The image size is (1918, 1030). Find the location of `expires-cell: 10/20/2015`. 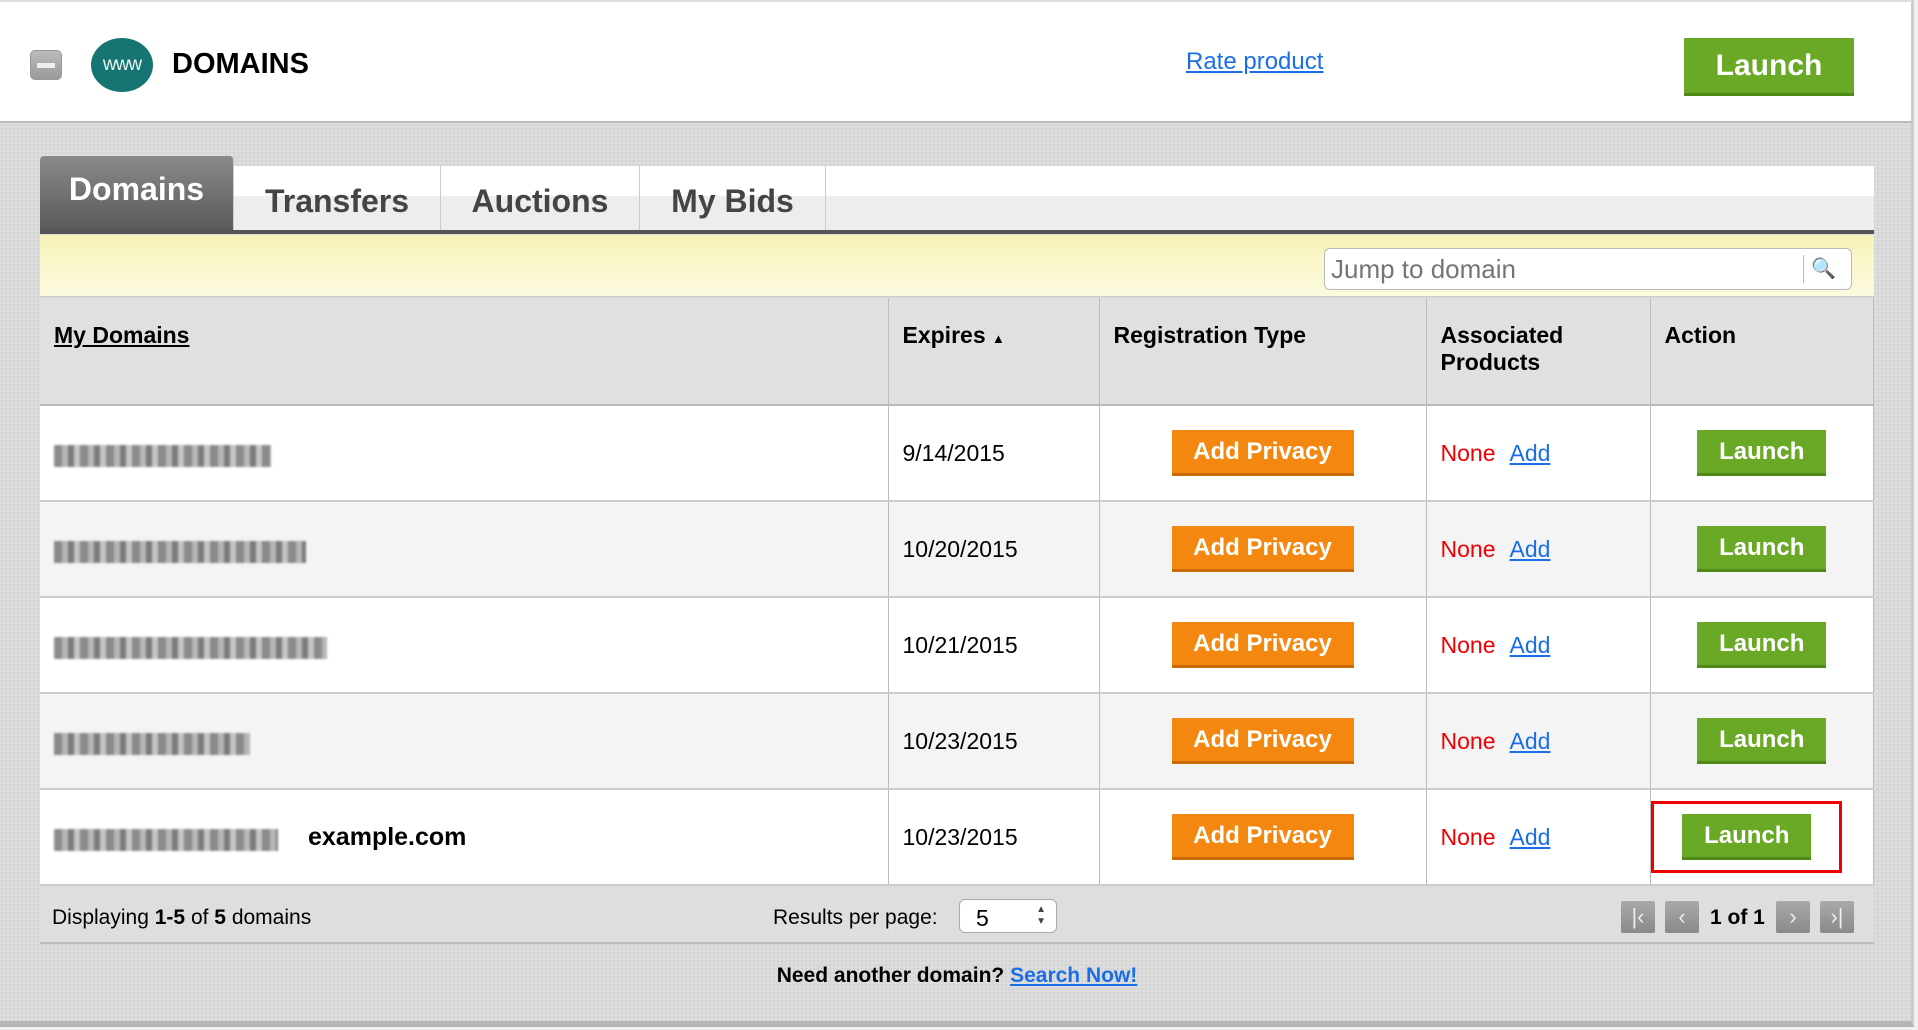

expires-cell: 10/20/2015 is located at coordinates (994, 549).